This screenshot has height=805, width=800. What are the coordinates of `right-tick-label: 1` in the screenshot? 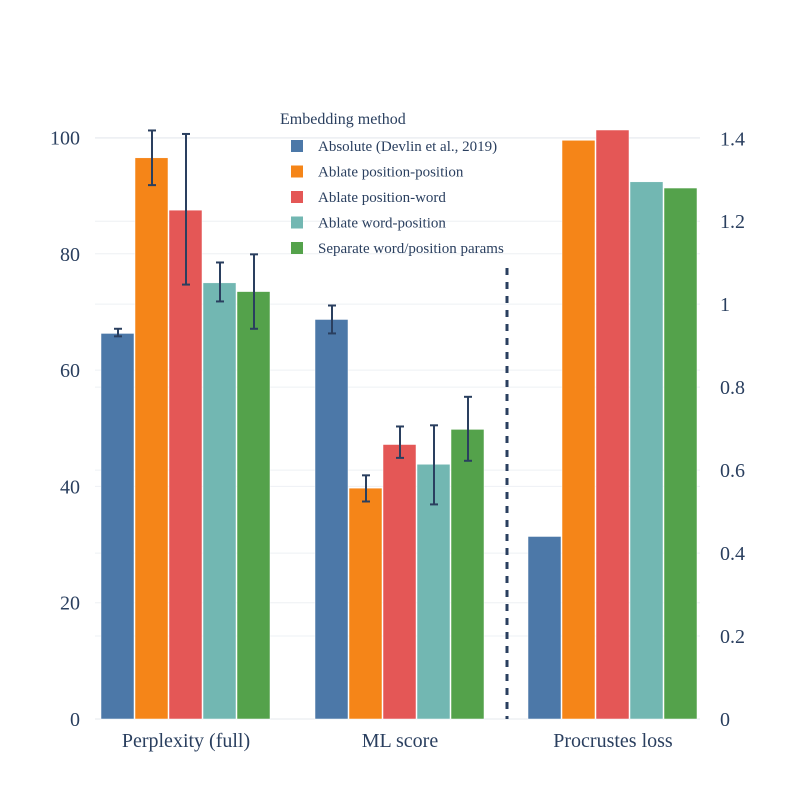 It's located at (725, 305).